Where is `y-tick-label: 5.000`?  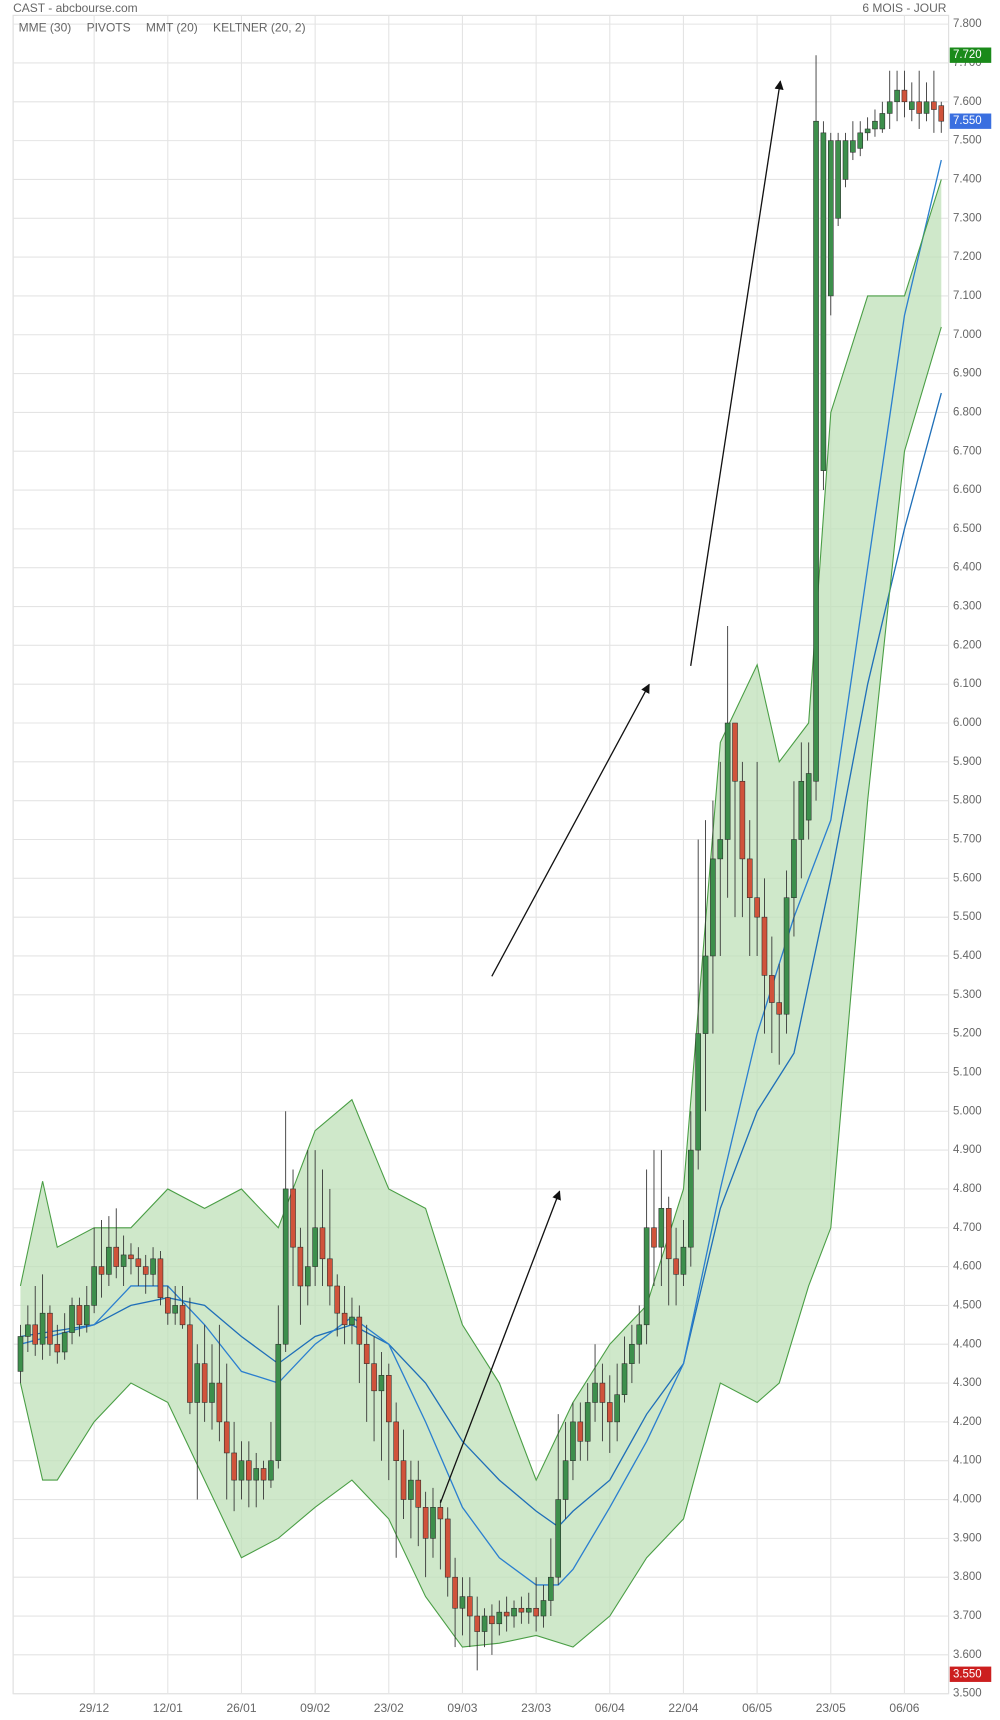 y-tick-label: 5.000 is located at coordinates (967, 1111).